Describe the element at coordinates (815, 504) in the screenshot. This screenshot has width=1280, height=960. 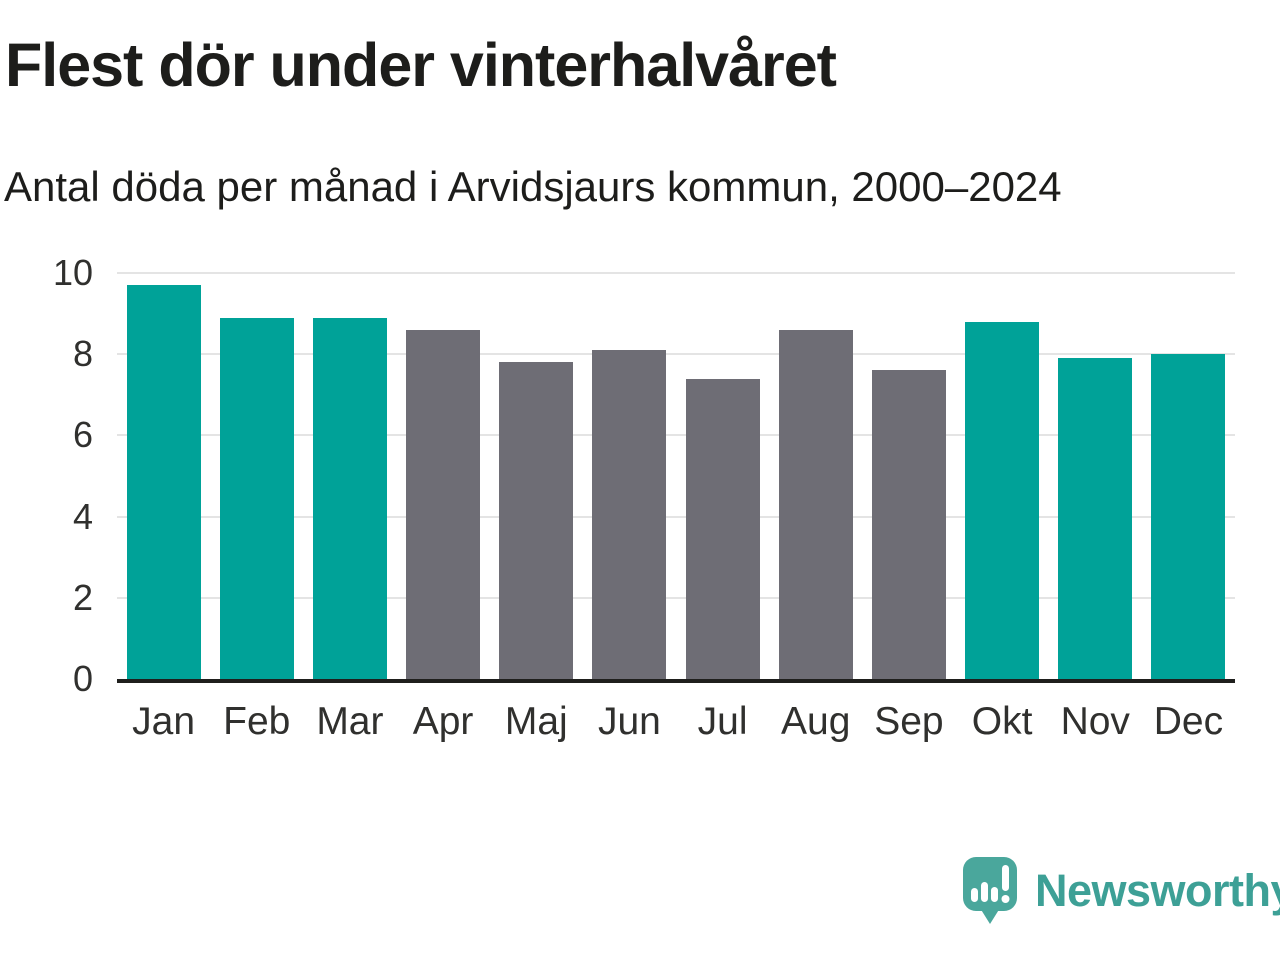
I see `bar-aug` at that location.